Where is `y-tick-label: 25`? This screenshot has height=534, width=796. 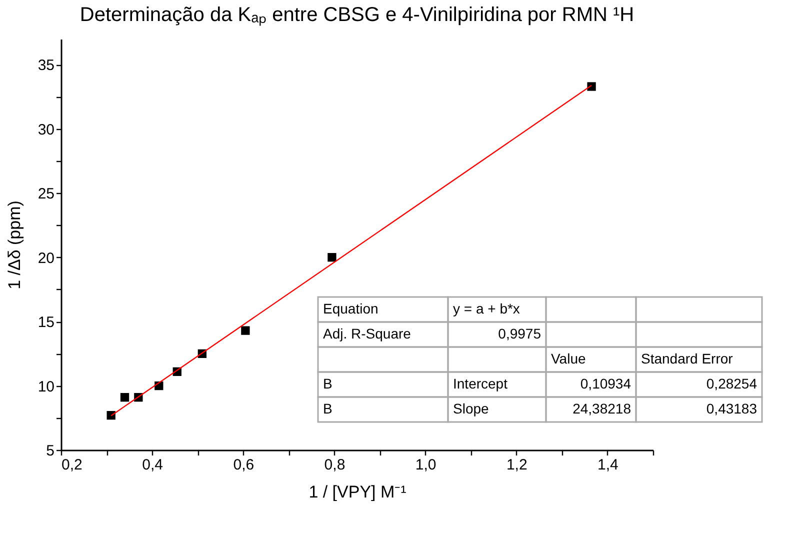 y-tick-label: 25 is located at coordinates (46, 194).